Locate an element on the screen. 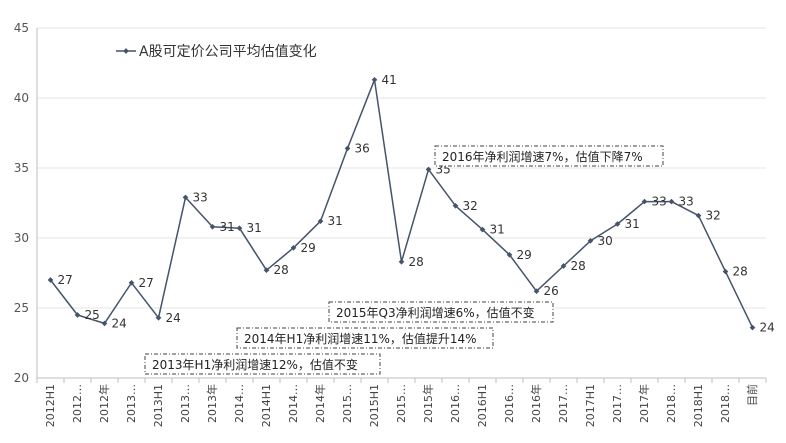 The height and width of the screenshot is (443, 786). annotation-2013h1-box is located at coordinates (262, 364).